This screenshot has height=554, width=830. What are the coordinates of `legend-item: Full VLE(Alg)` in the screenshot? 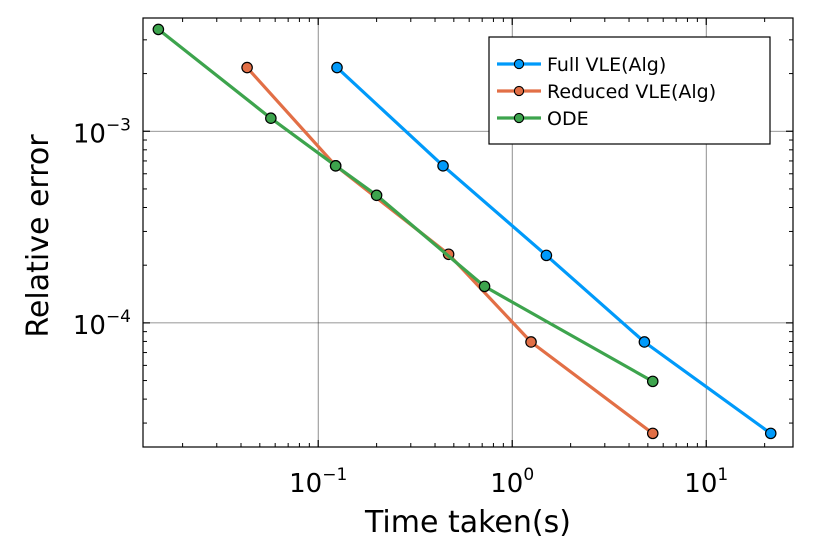 It's located at (581, 65).